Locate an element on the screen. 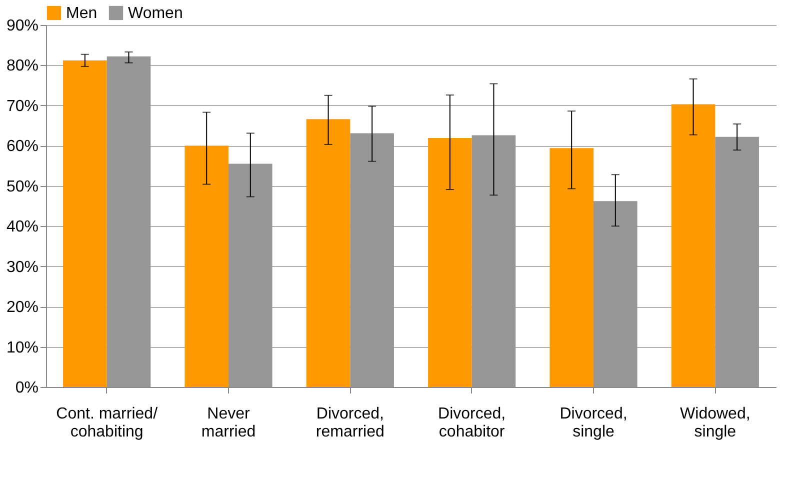  x-tick-label: Divorced, remarried is located at coordinates (350, 423).